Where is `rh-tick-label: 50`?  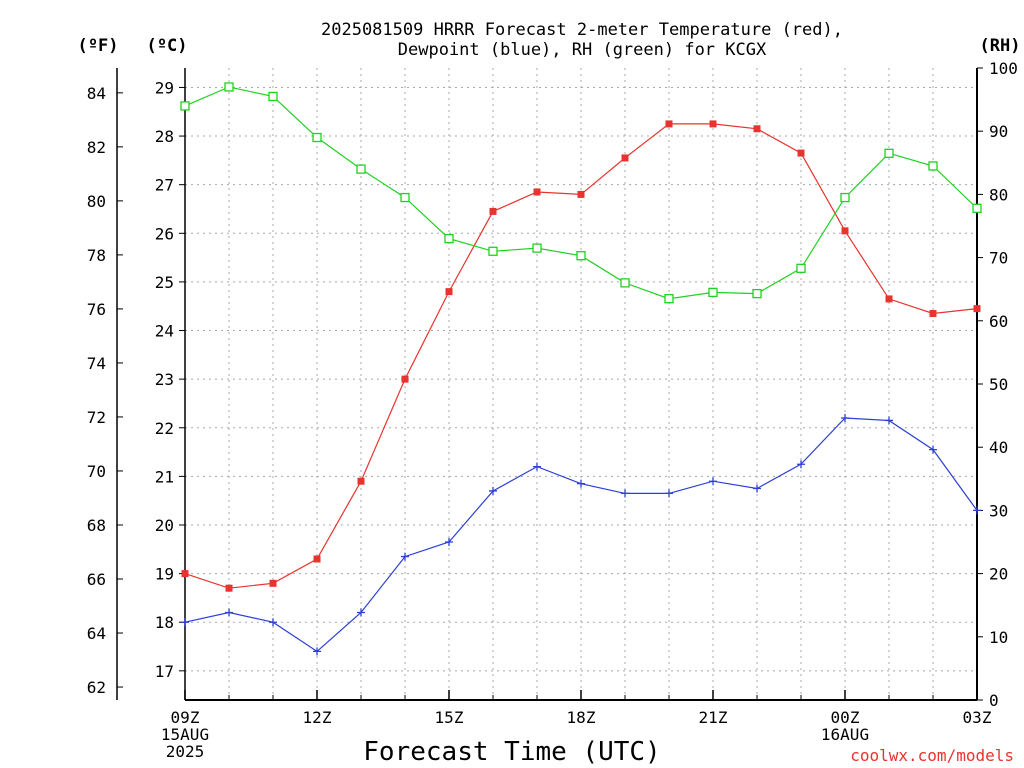
rh-tick-label: 50 is located at coordinates (998, 384).